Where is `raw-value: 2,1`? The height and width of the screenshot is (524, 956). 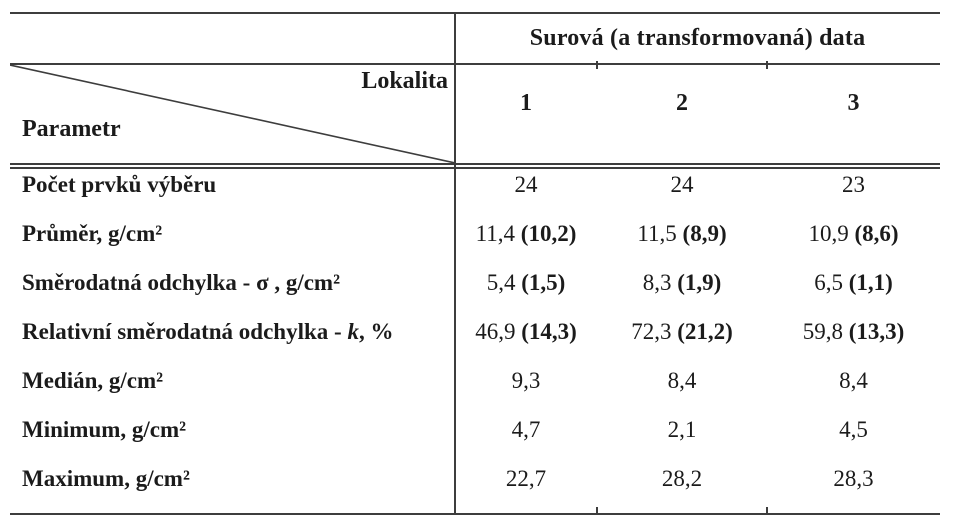 raw-value: 2,1 is located at coordinates (682, 429).